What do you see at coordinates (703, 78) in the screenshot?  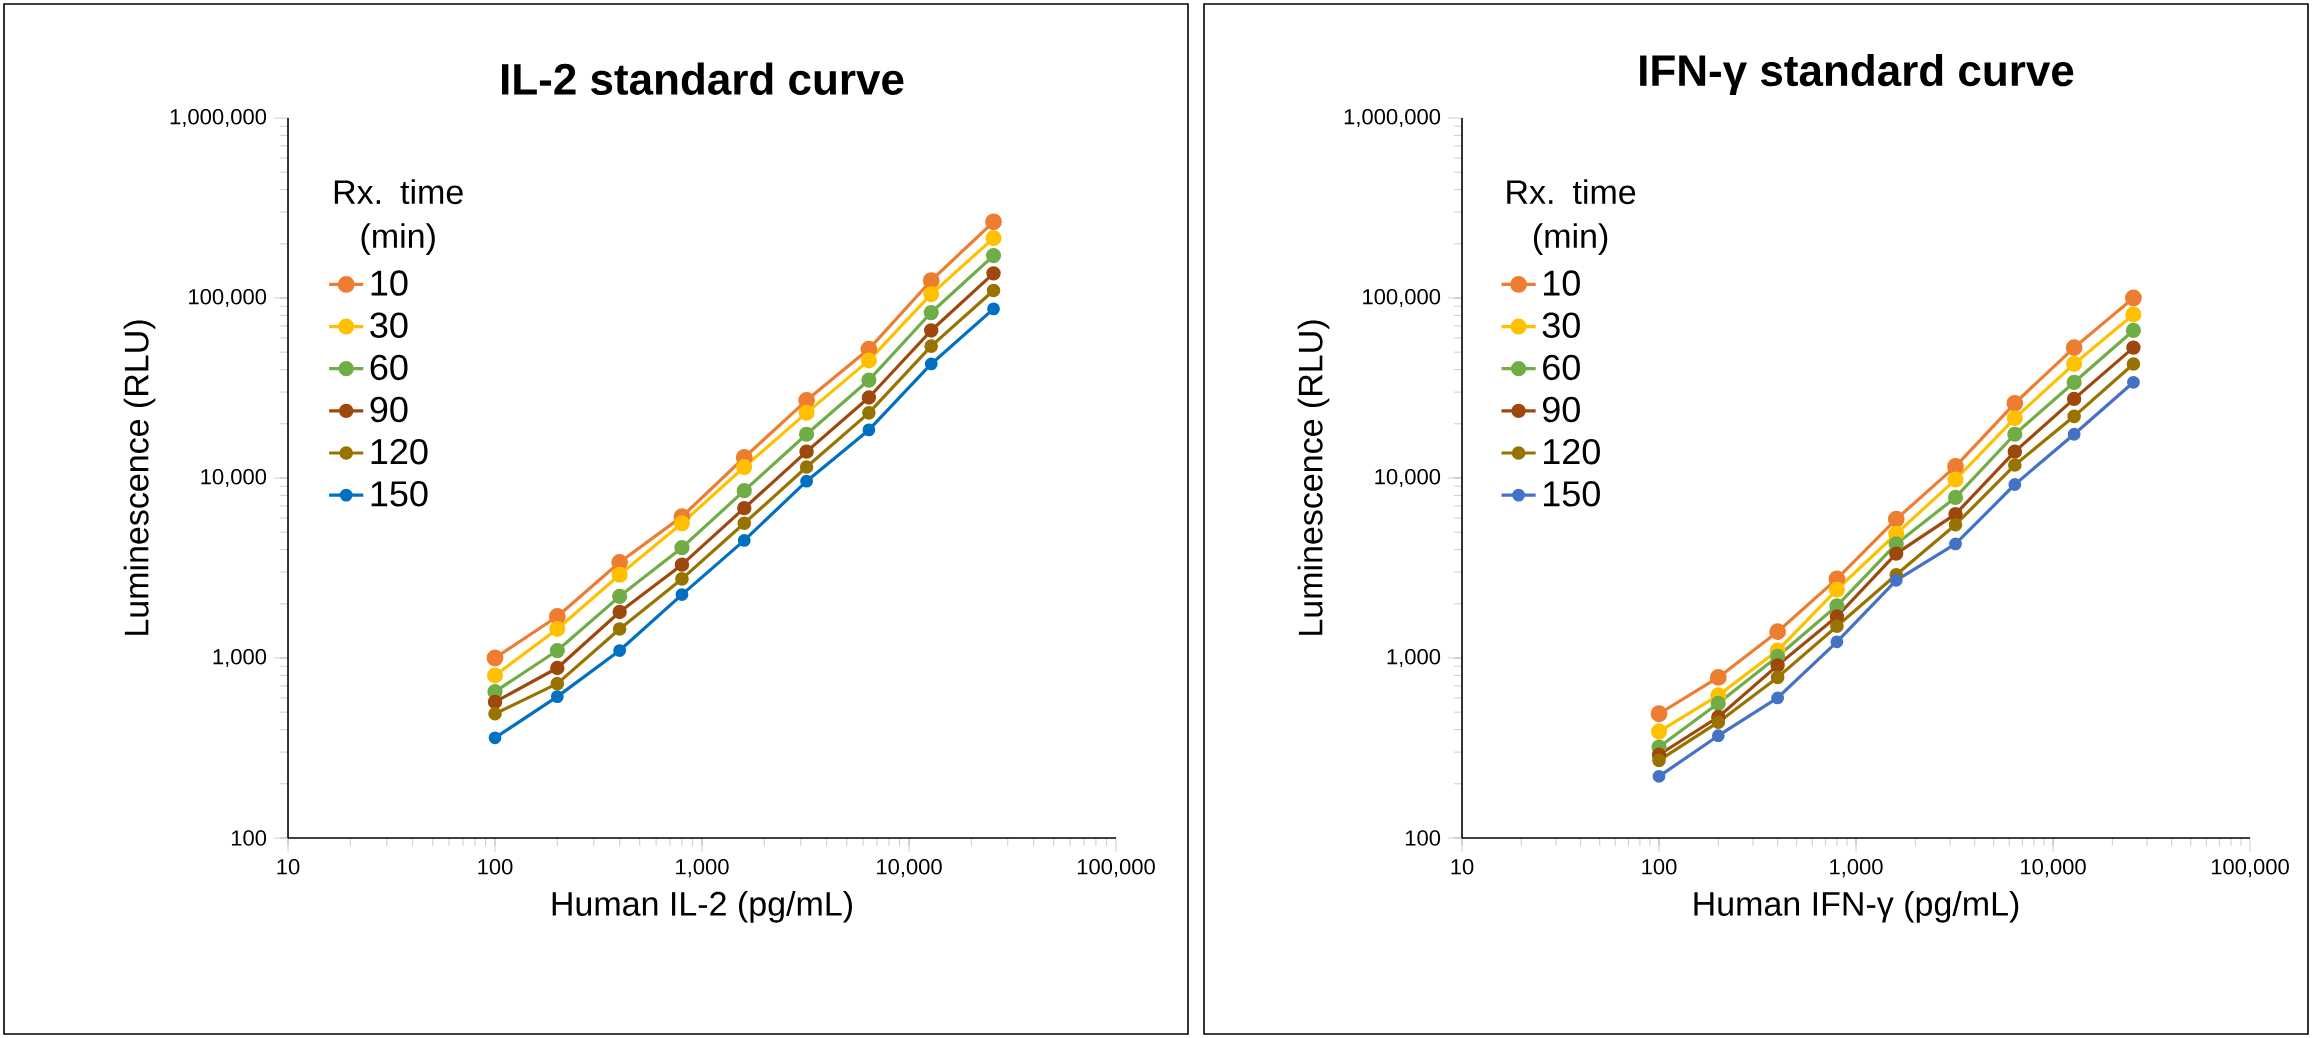 I see `chart-title: IL-2 standard curve` at bounding box center [703, 78].